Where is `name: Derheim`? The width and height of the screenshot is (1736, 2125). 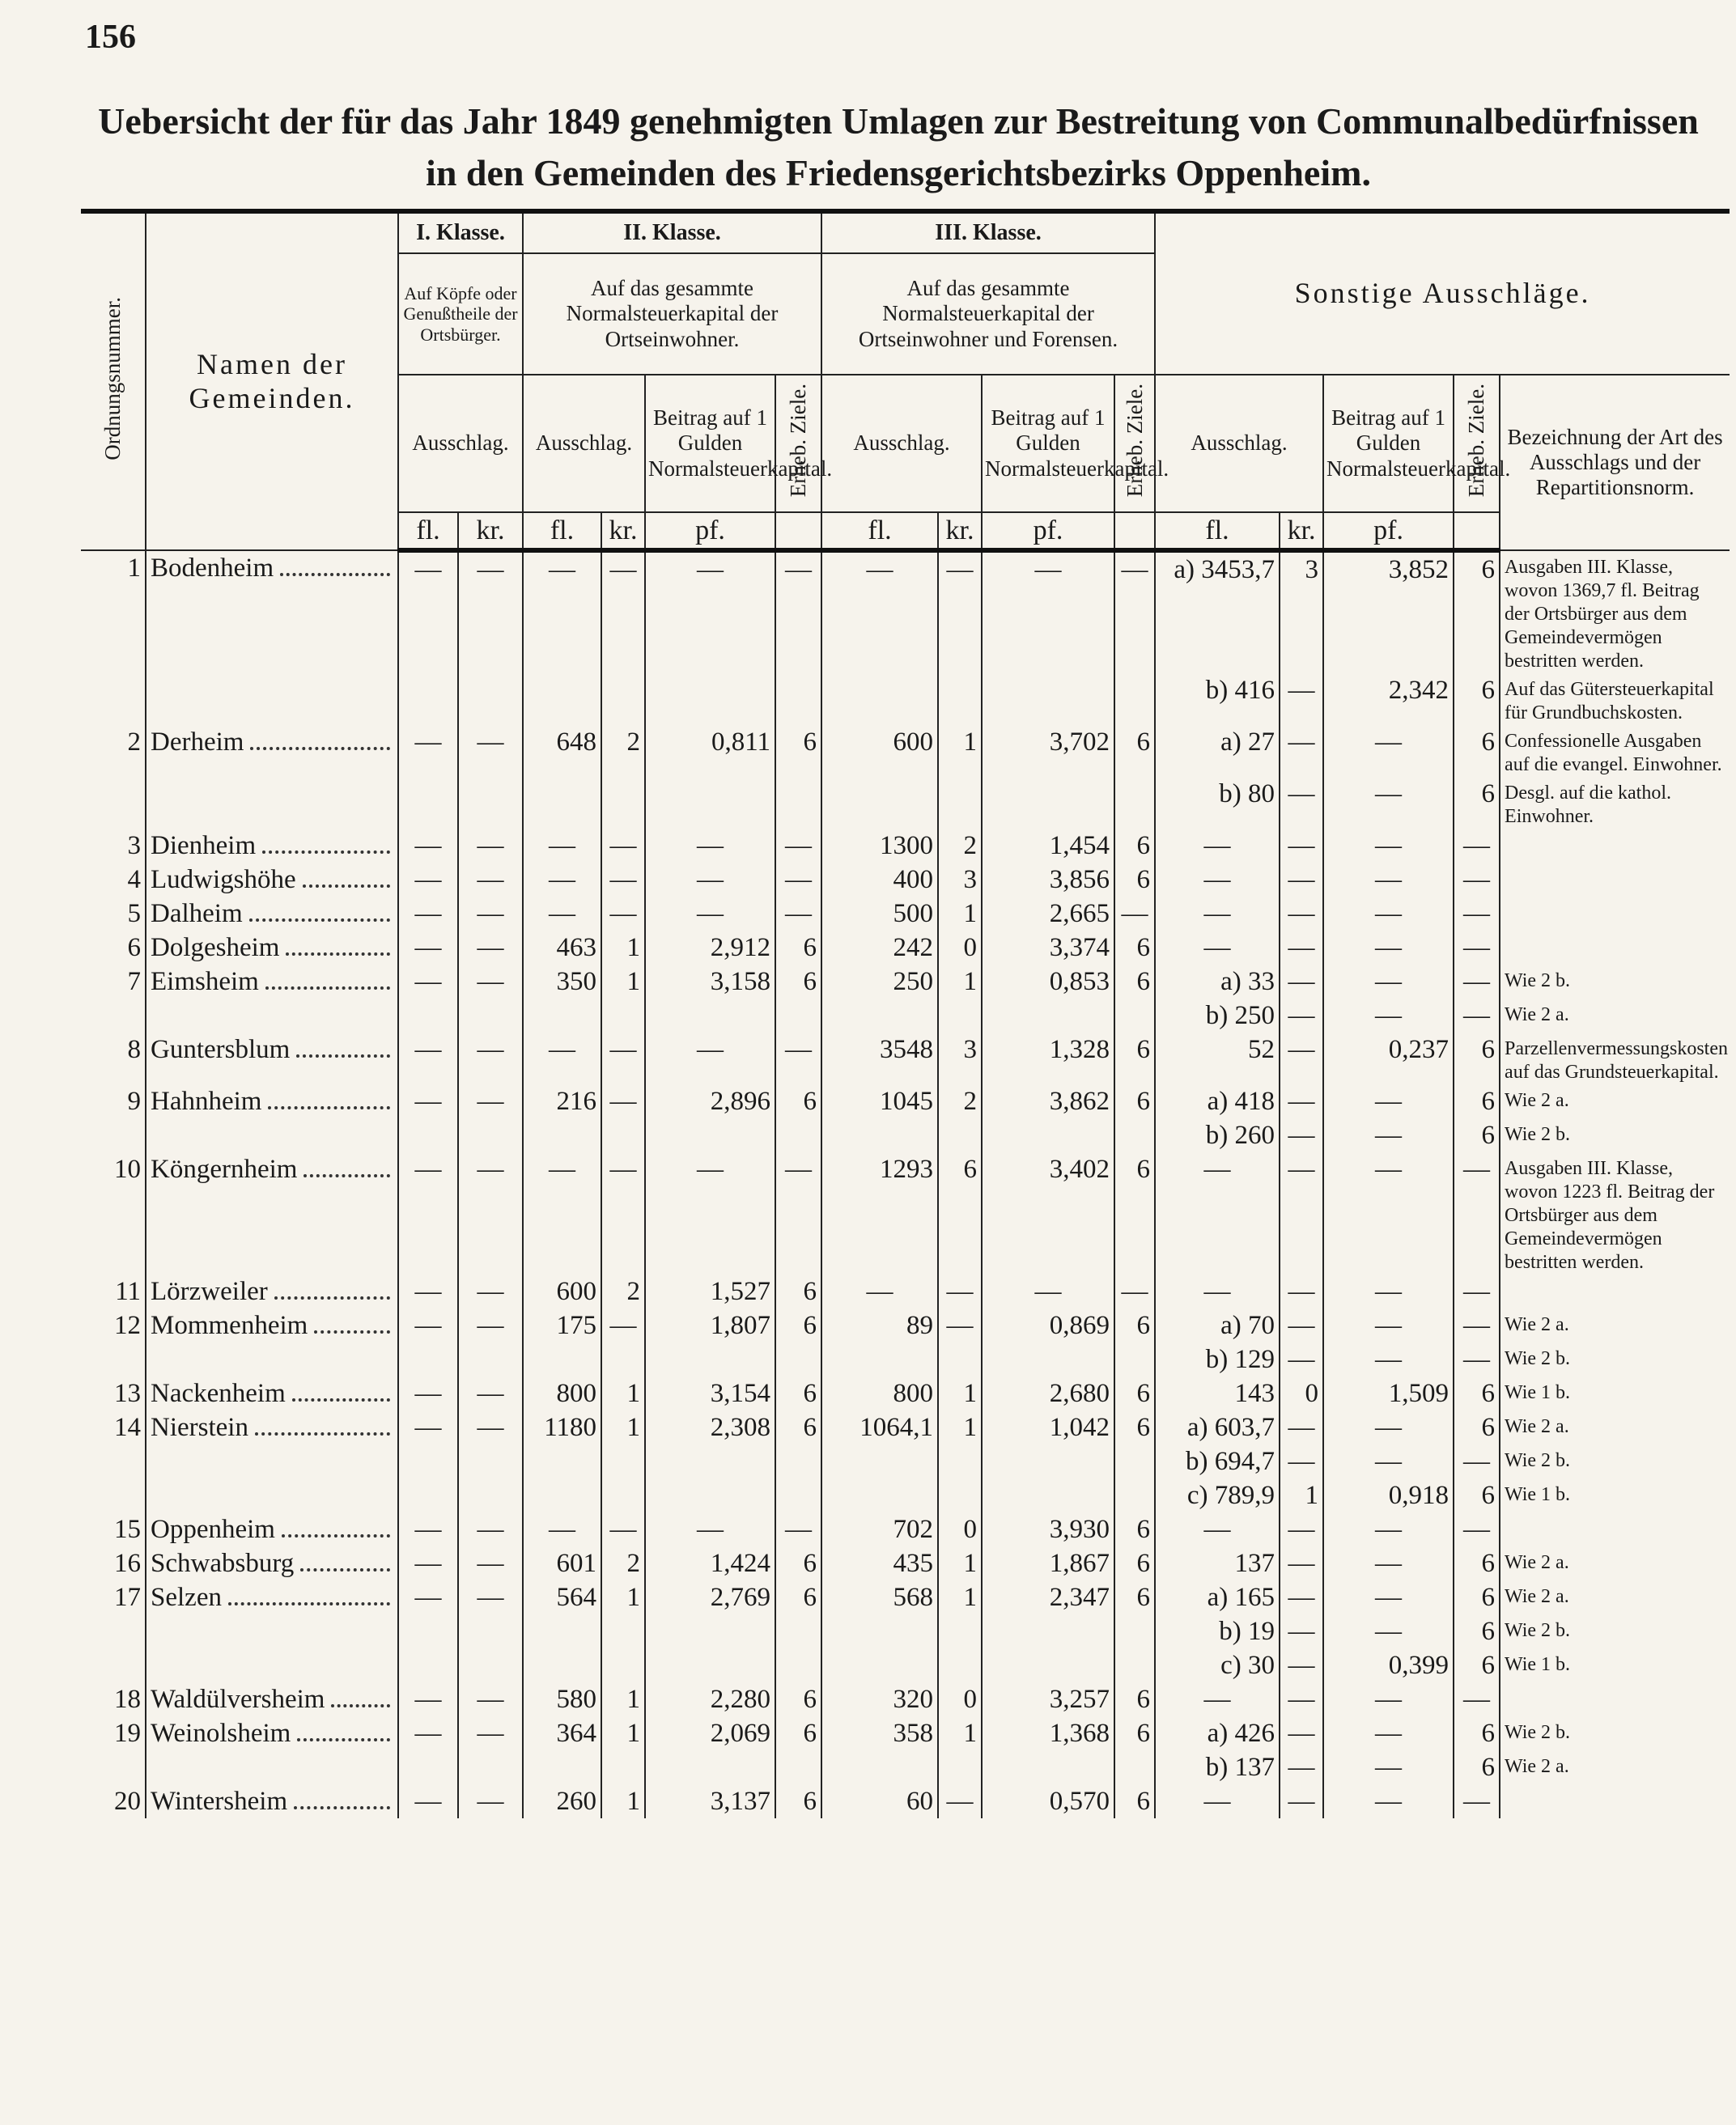
name: Derheim is located at coordinates (197, 742).